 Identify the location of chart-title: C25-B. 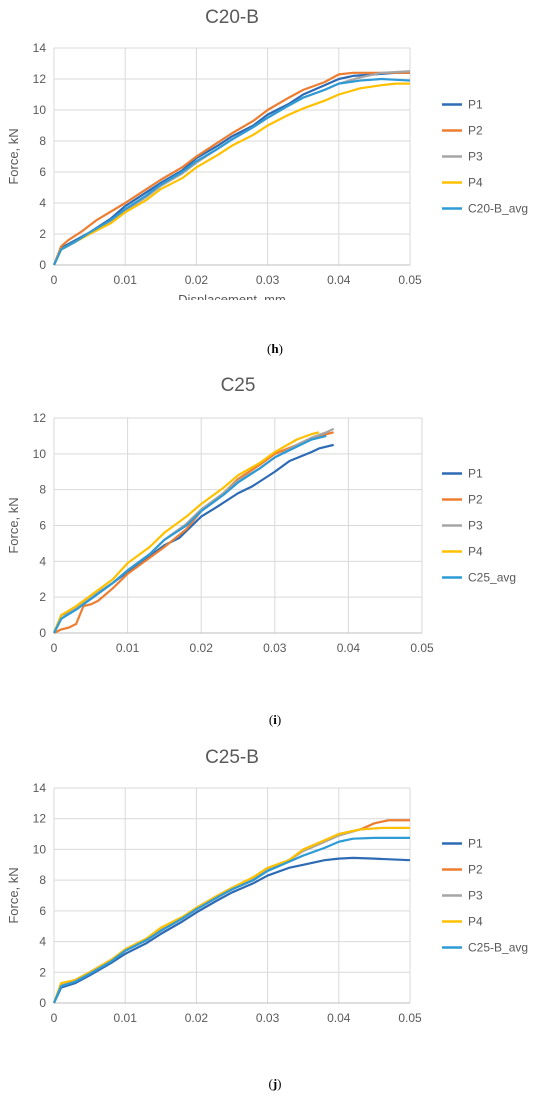
(232, 757).